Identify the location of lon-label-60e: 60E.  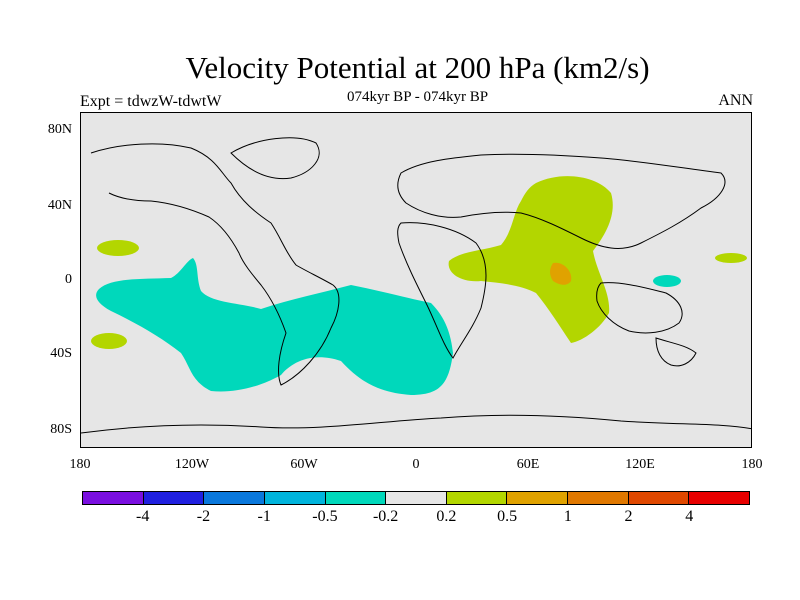
(528, 464).